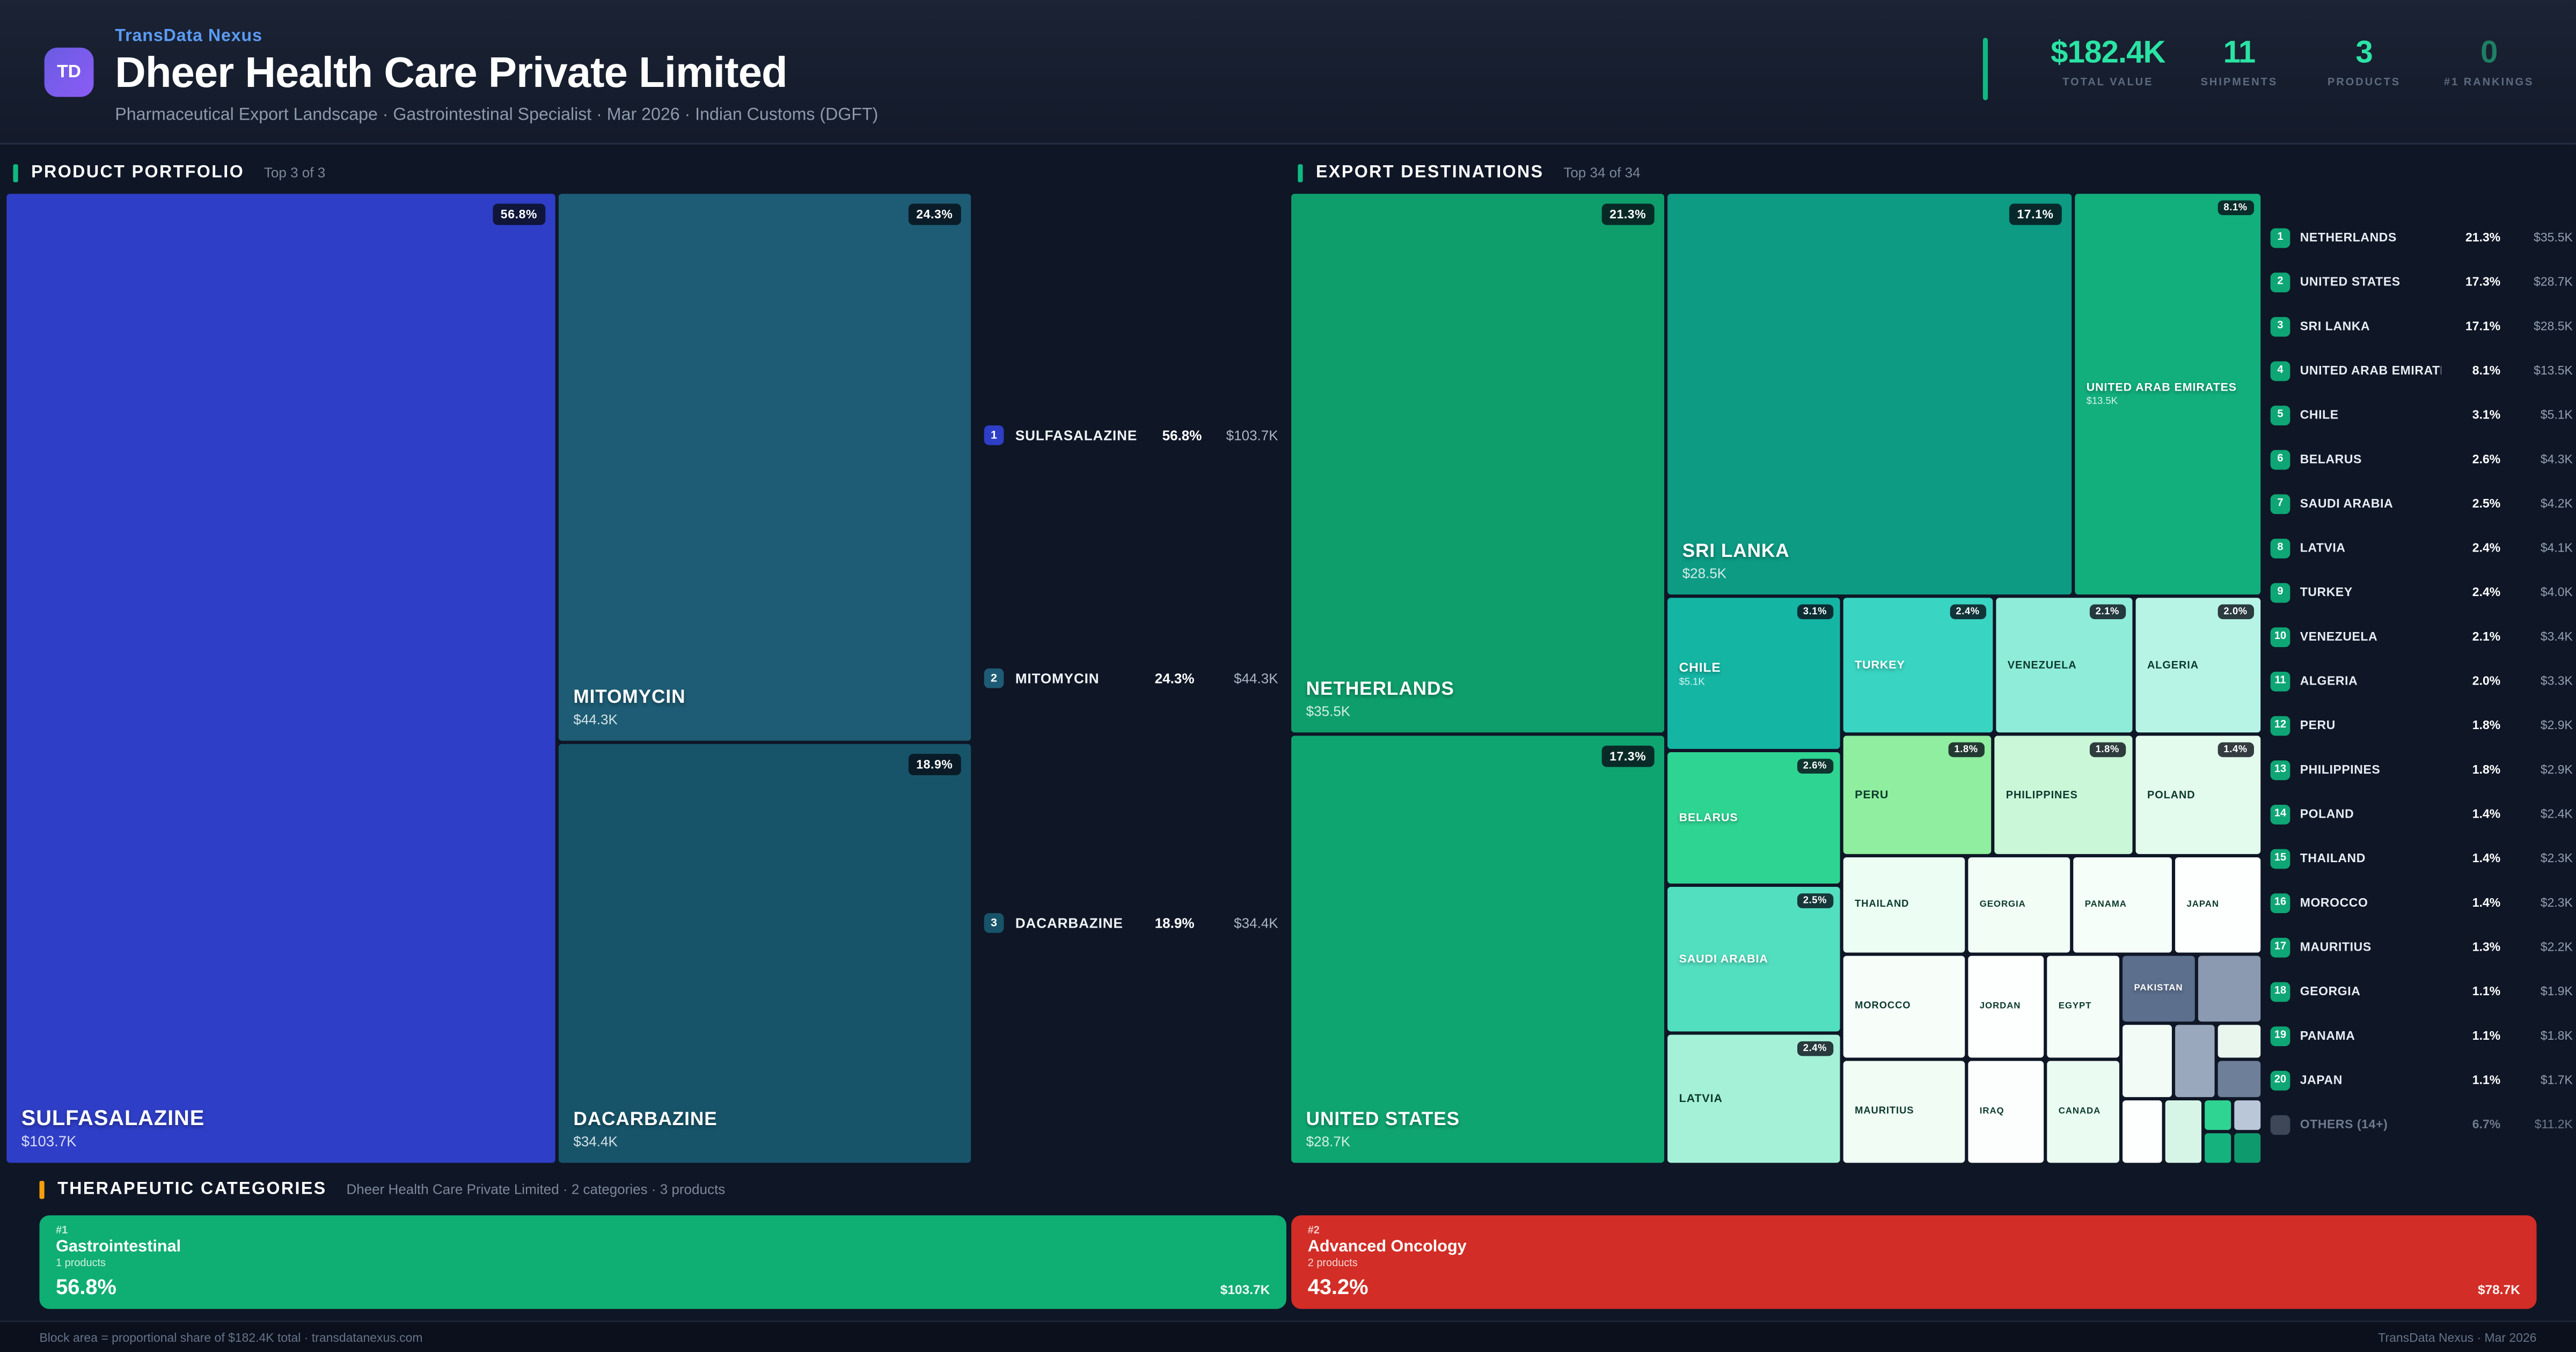  What do you see at coordinates (2122, 905) in the screenshot?
I see `treemap-block-panama: PANAMA` at bounding box center [2122, 905].